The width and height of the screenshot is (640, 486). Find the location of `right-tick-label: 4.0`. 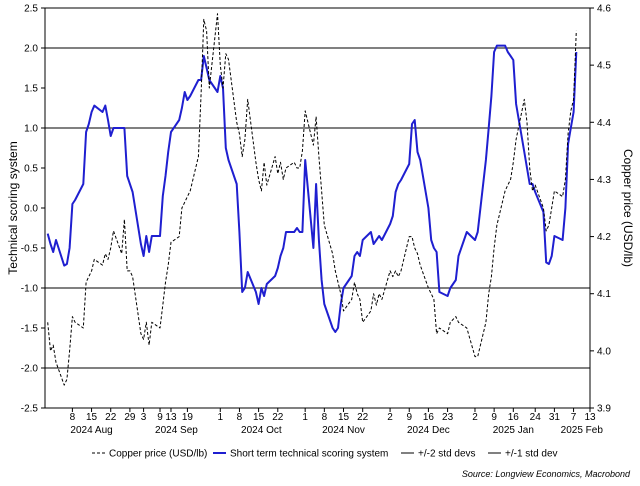

right-tick-label: 4.0 is located at coordinates (604, 351).